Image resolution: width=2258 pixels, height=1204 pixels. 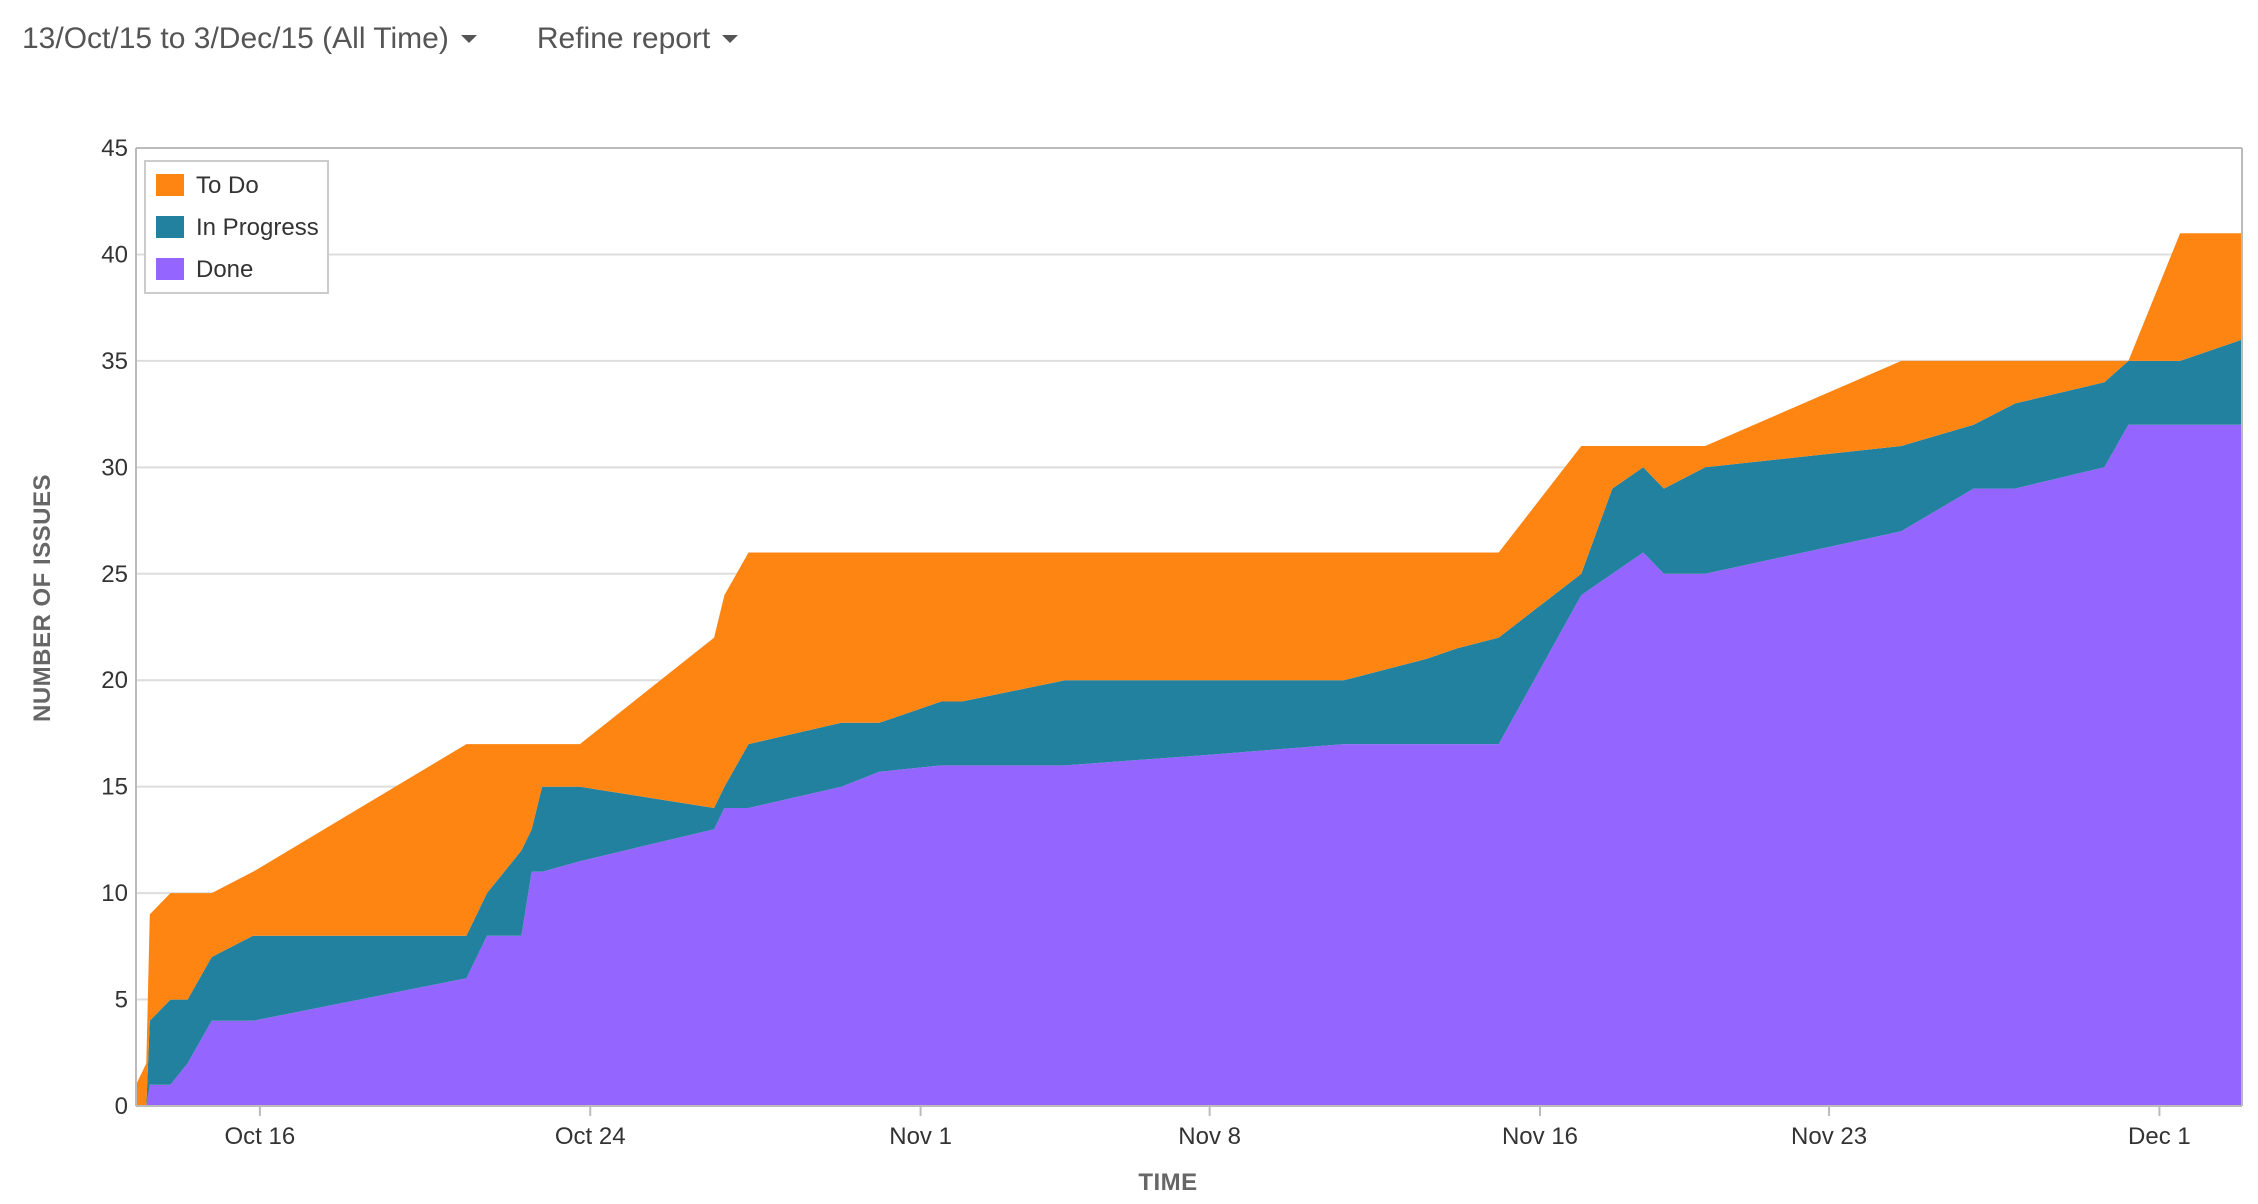 I want to click on y-tick-label: 15, so click(x=114, y=787).